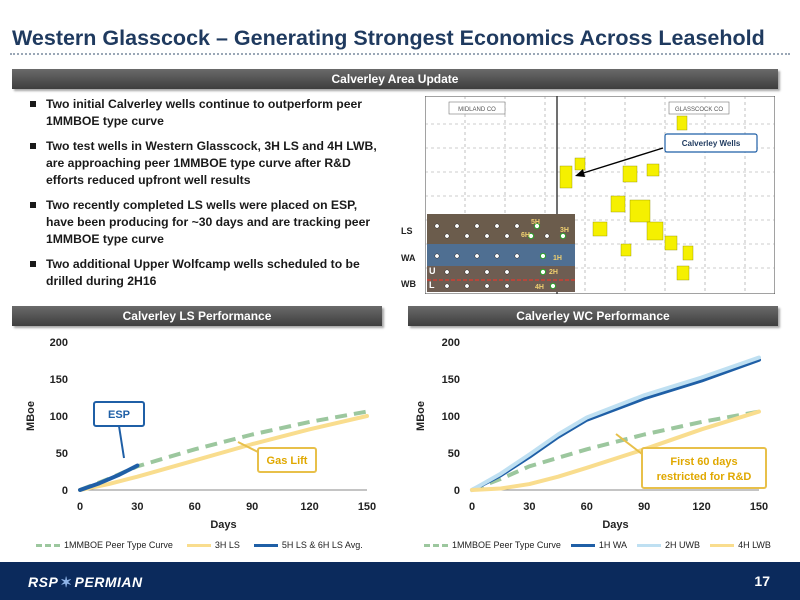 This screenshot has width=800, height=600. What do you see at coordinates (525, 235) in the screenshot?
I see `well-label: 6H` at bounding box center [525, 235].